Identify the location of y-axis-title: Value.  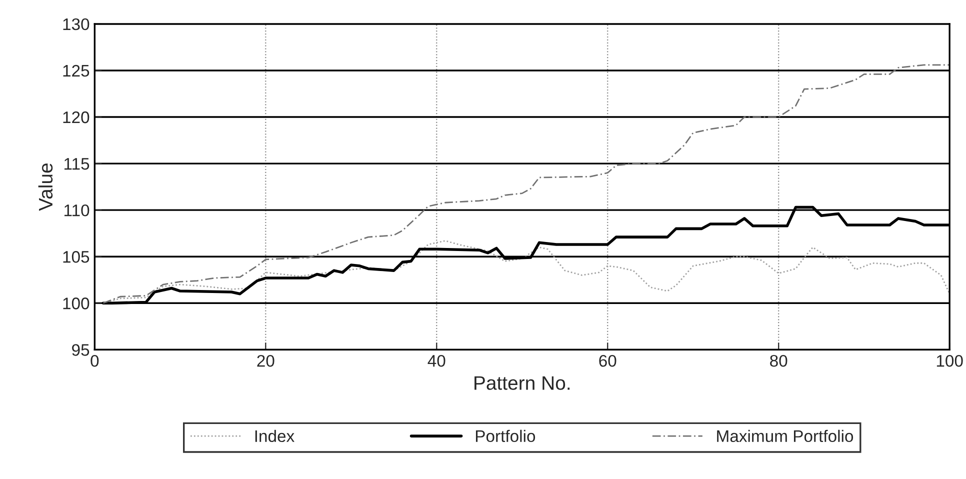
(45, 187).